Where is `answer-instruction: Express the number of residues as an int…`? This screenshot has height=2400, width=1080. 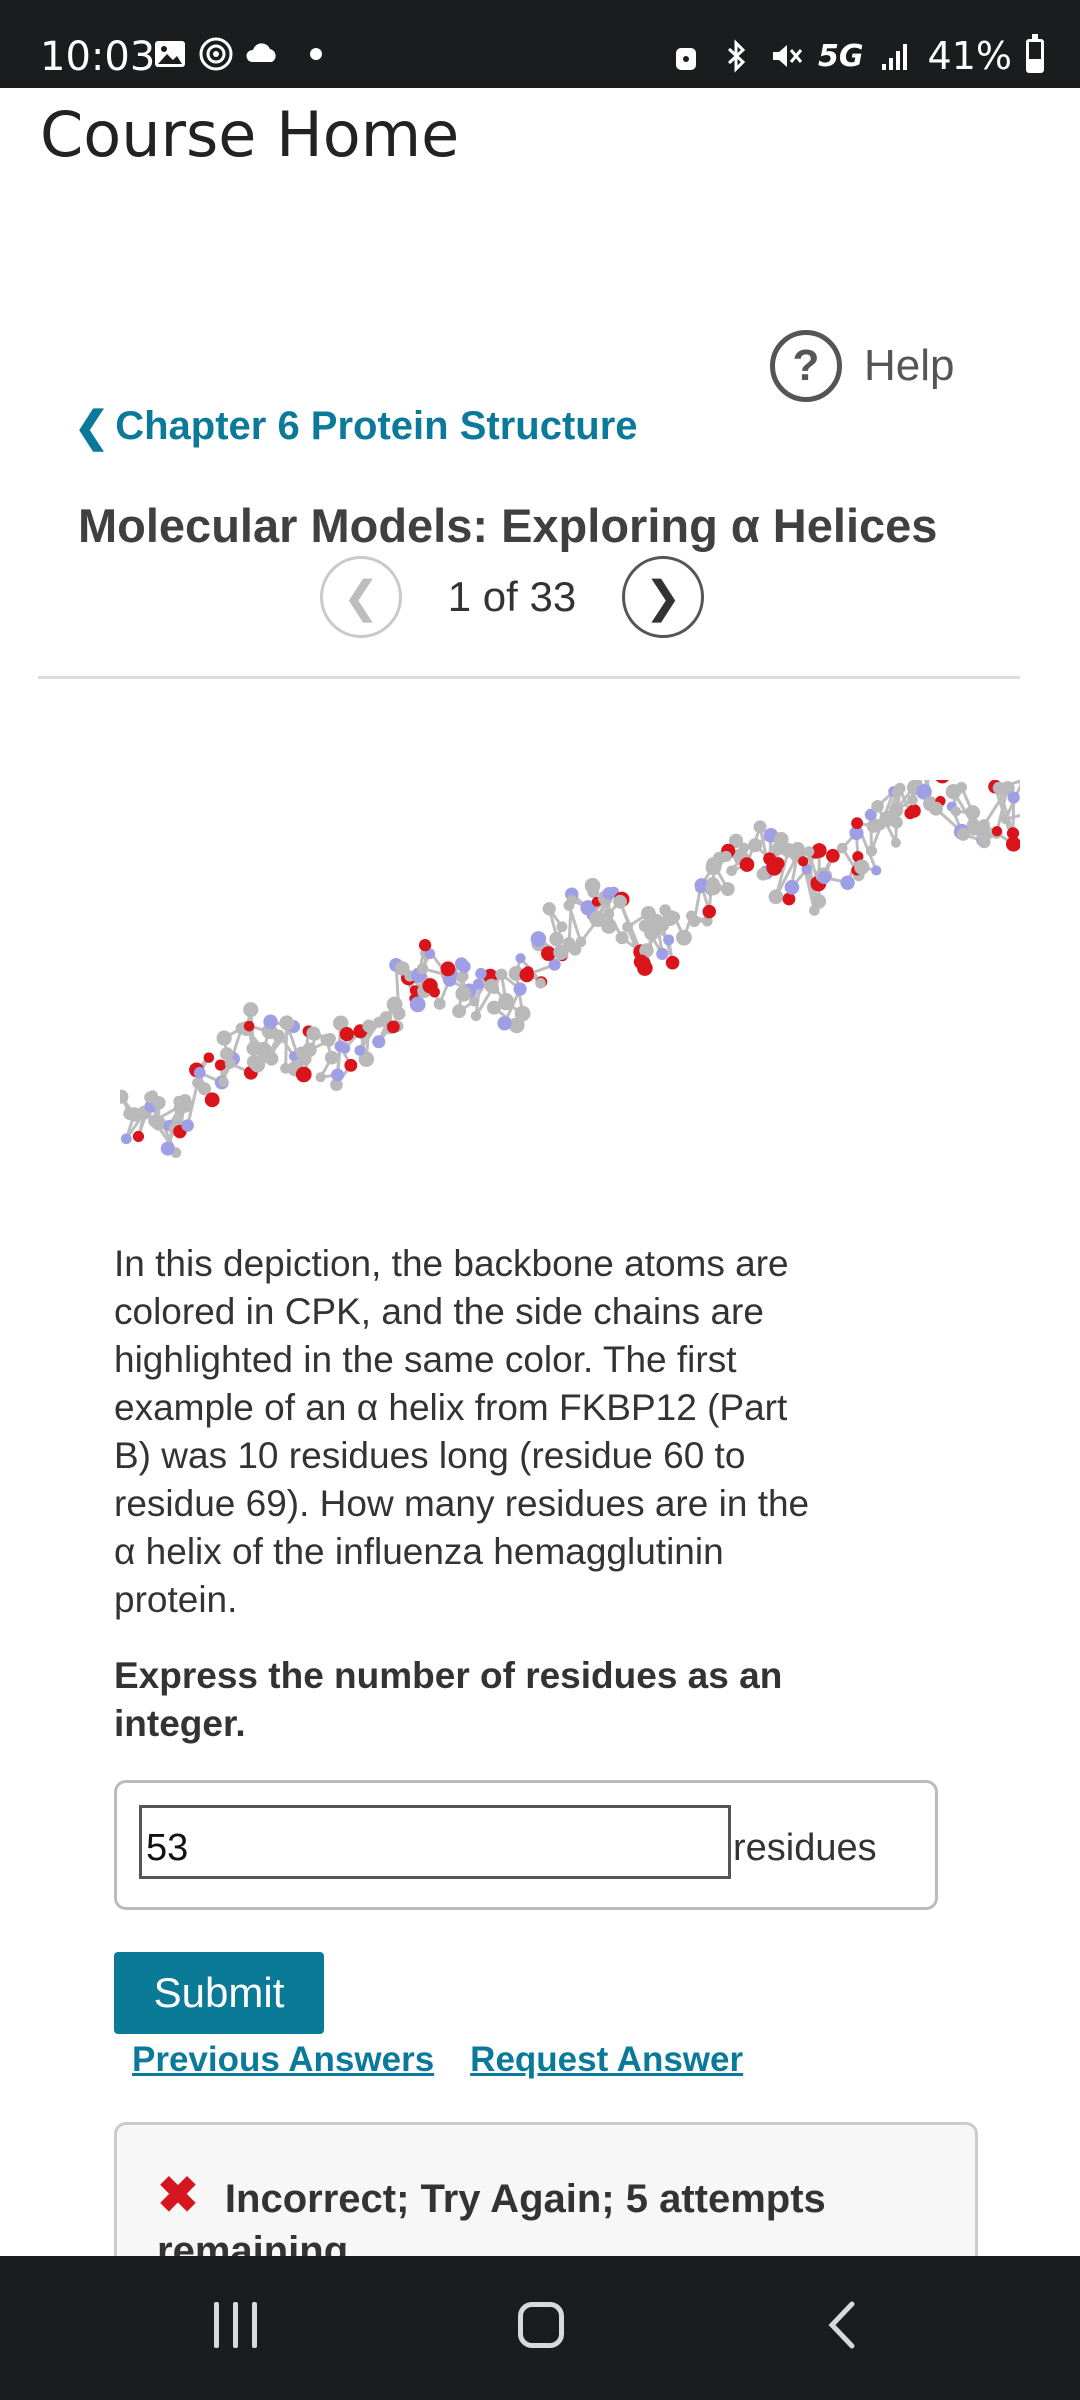 answer-instruction: Express the number of residues as an int… is located at coordinates (448, 1699).